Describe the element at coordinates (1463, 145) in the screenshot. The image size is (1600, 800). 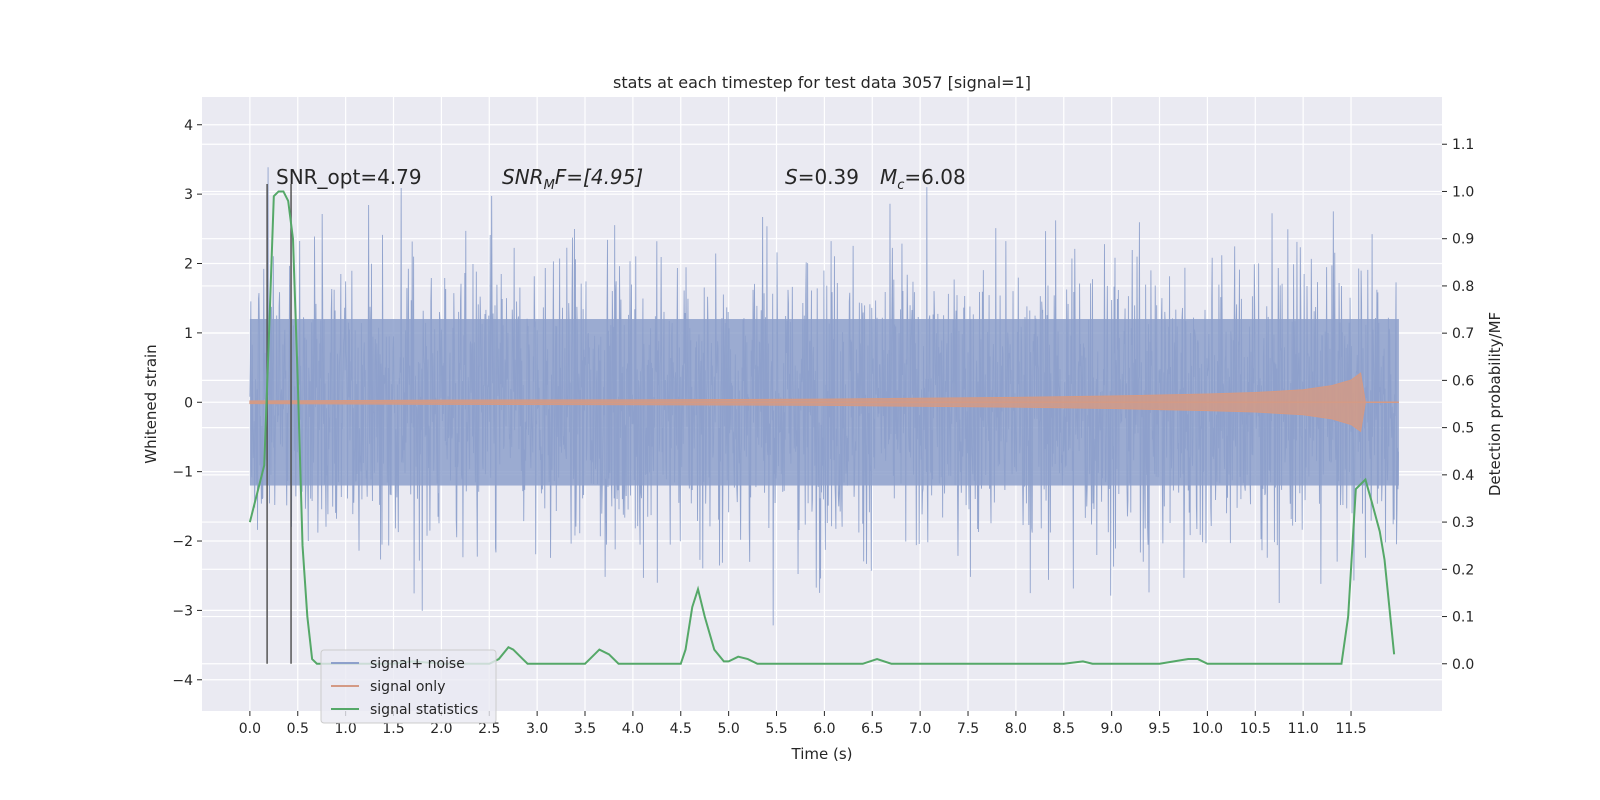
I see `y2-tick-label: 1.1` at that location.